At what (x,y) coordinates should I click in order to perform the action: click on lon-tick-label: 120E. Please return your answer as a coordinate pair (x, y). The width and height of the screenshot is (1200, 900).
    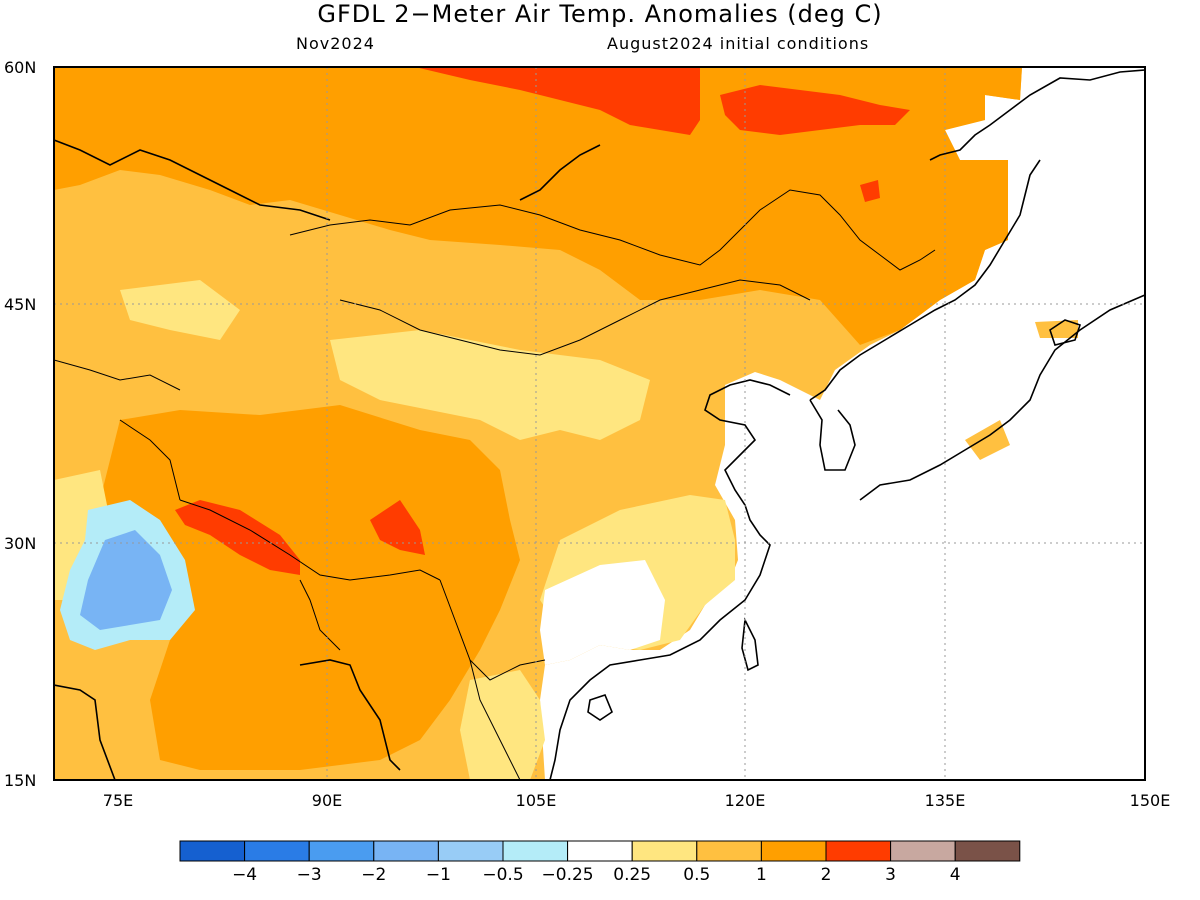
    Looking at the image, I should click on (745, 800).